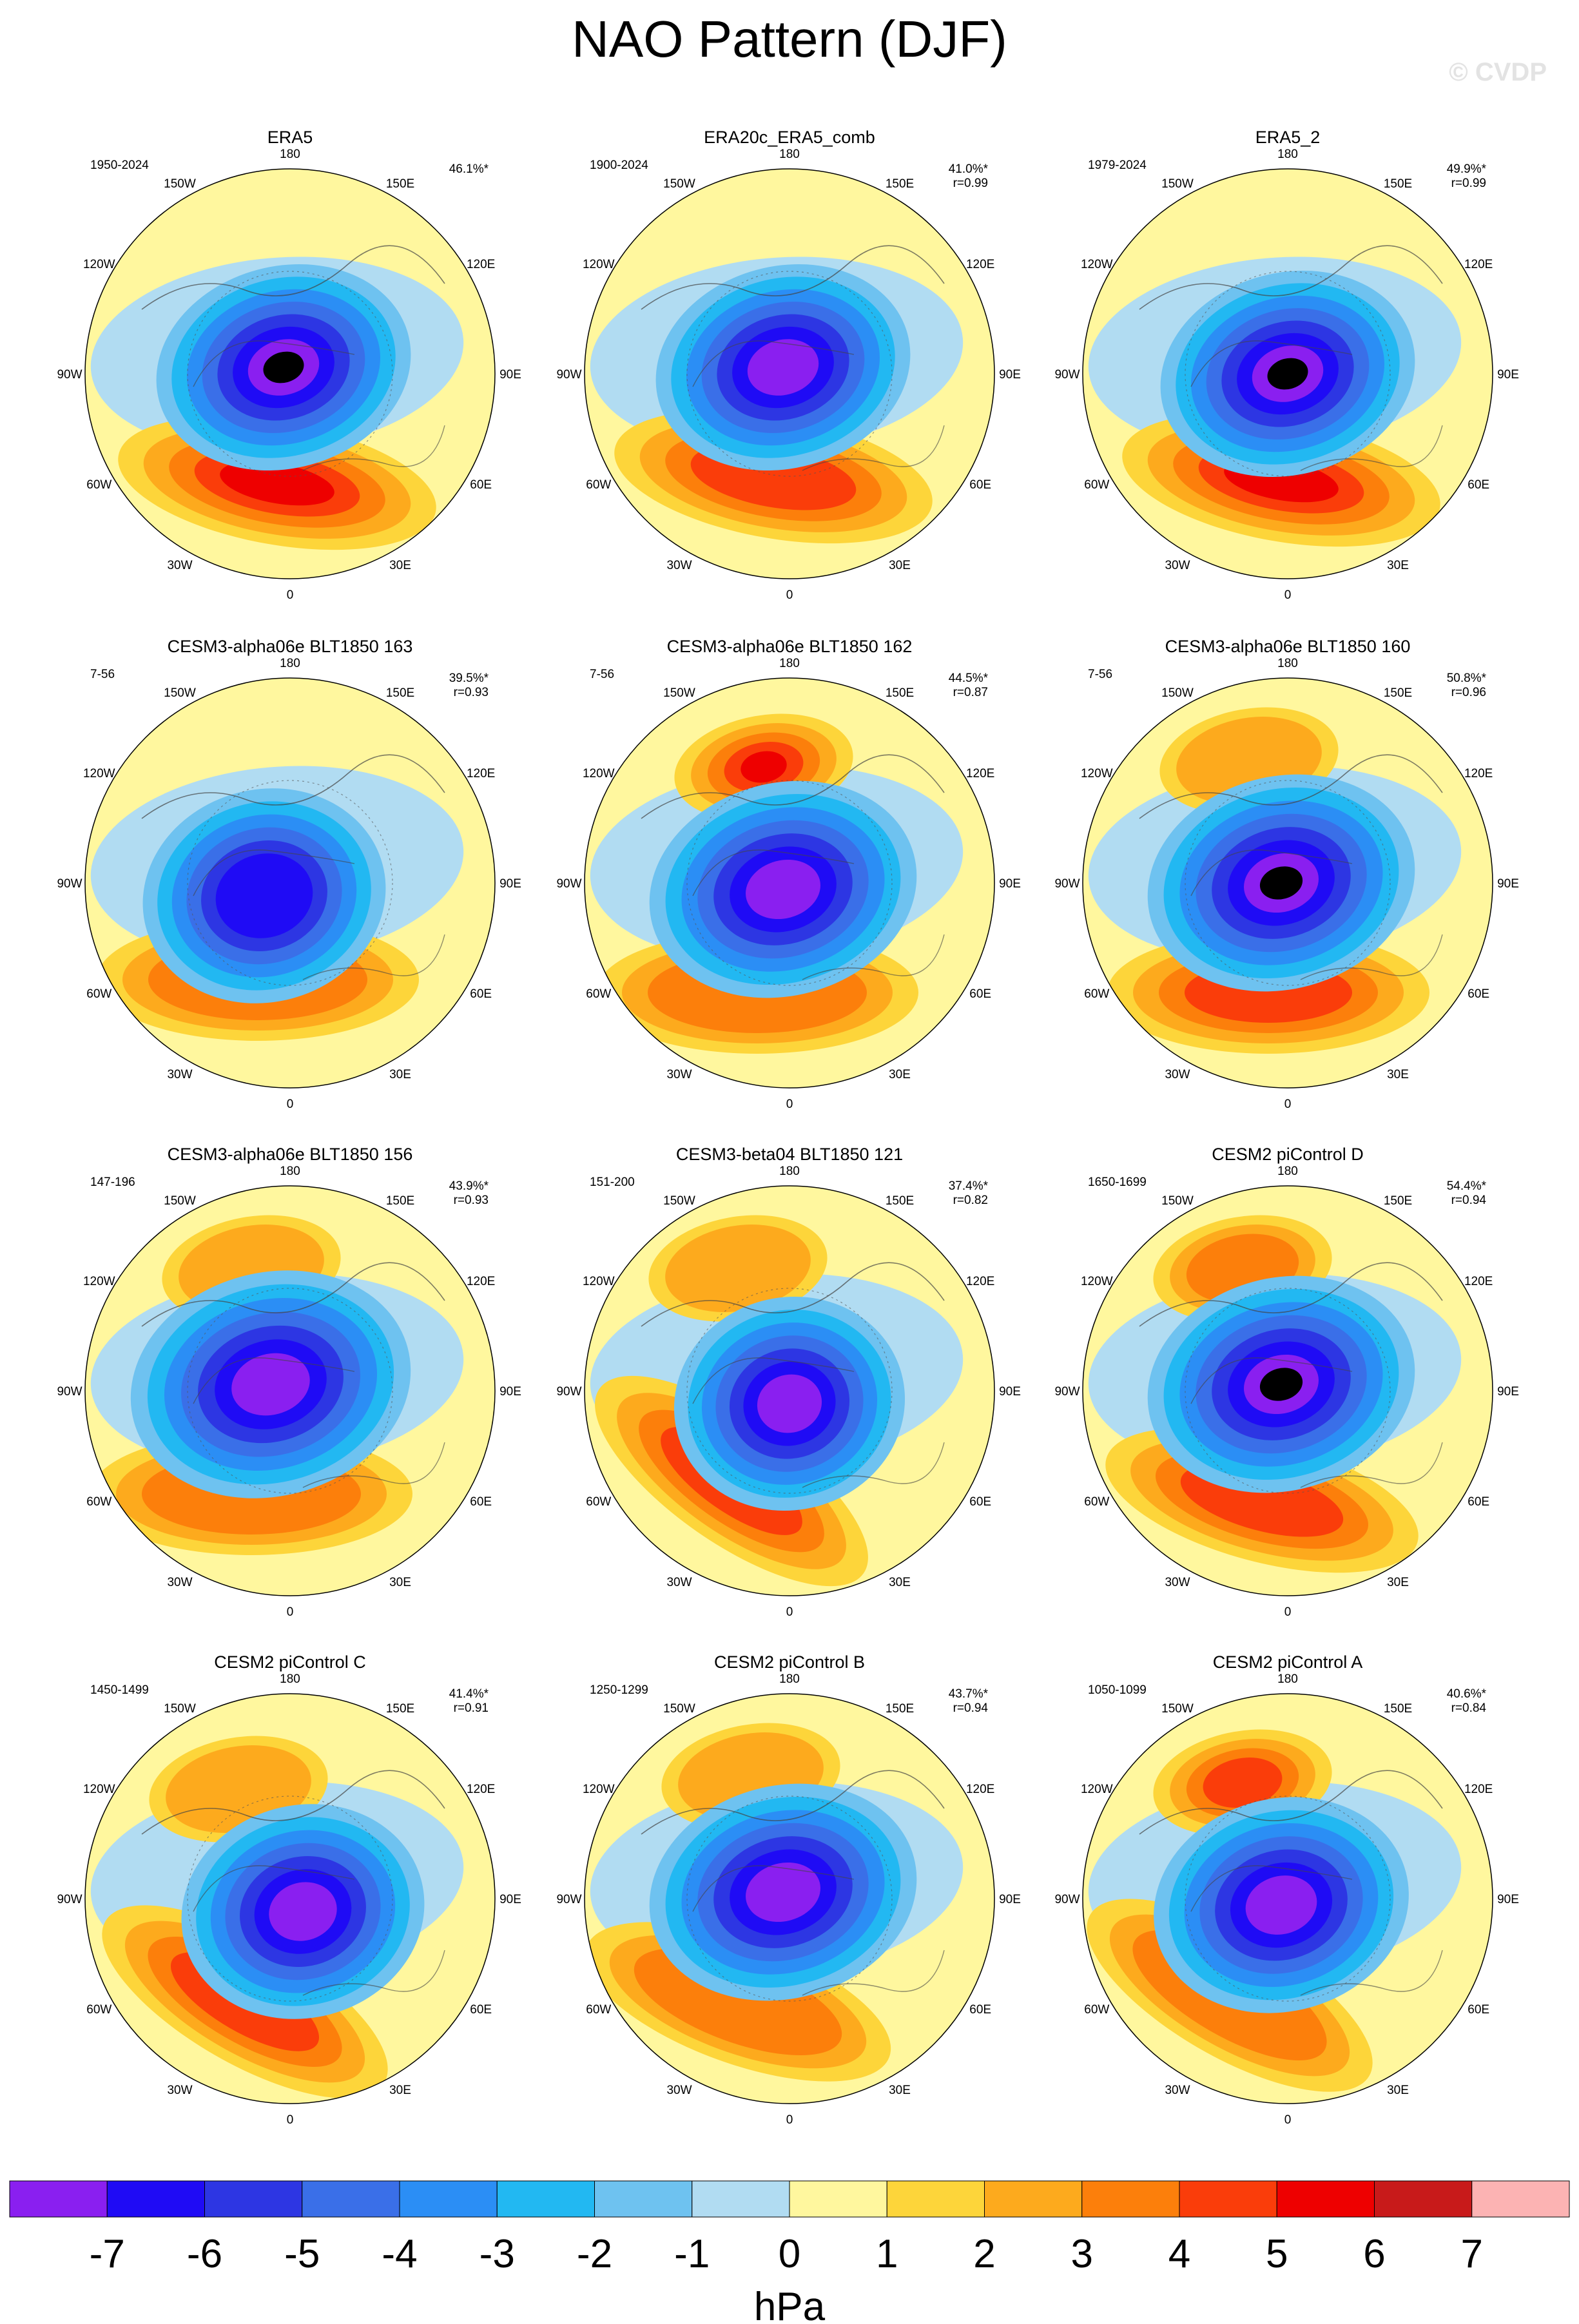 Image resolution: width=1579 pixels, height=2324 pixels. I want to click on panel-variance: 41.0%*, so click(969, 169).